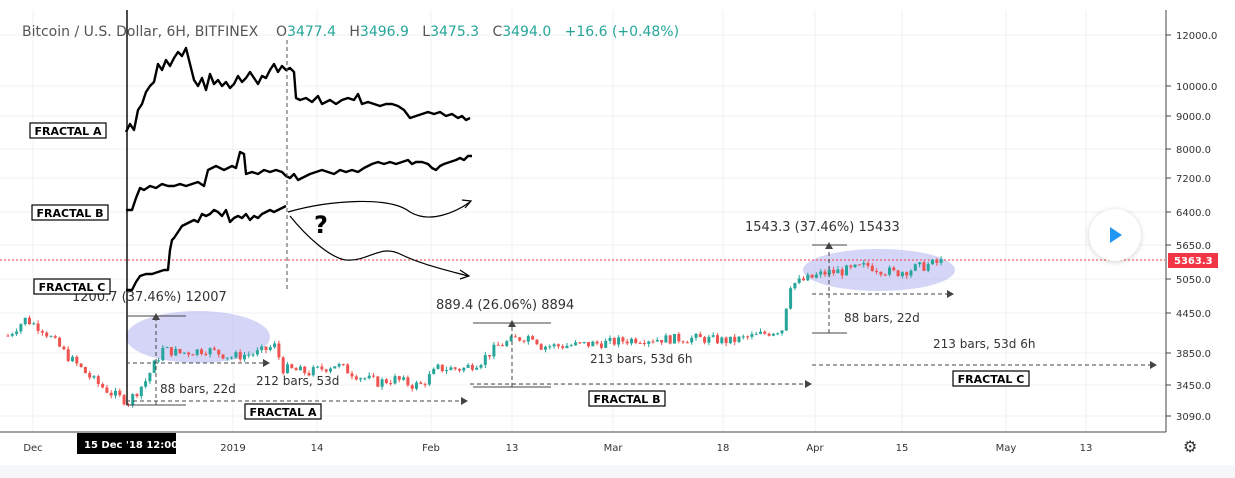  Describe the element at coordinates (882, 318) in the screenshot. I see `bars-c-label: 88 bars, 22d` at that location.